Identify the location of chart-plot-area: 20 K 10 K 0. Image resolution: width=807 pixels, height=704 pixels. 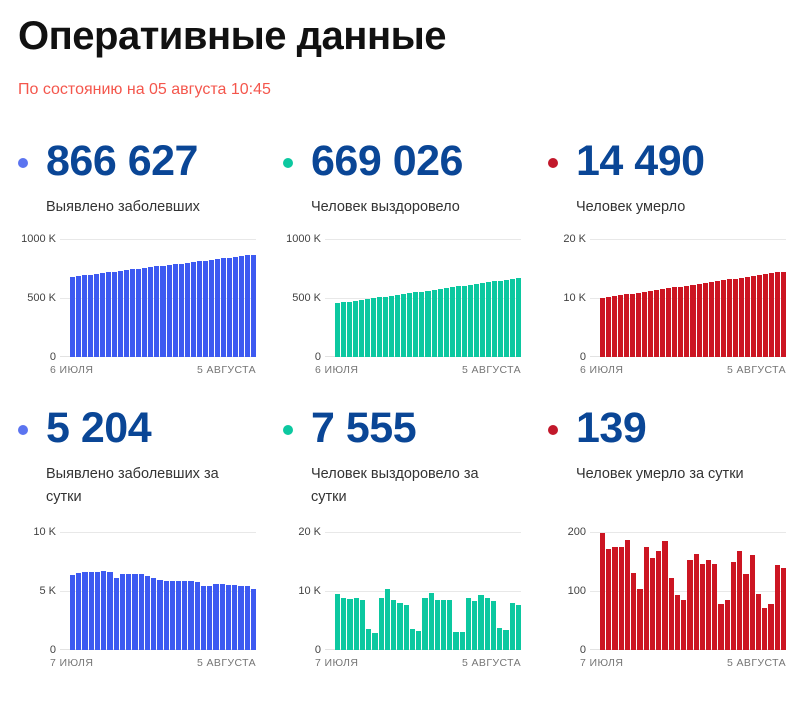
(402, 591).